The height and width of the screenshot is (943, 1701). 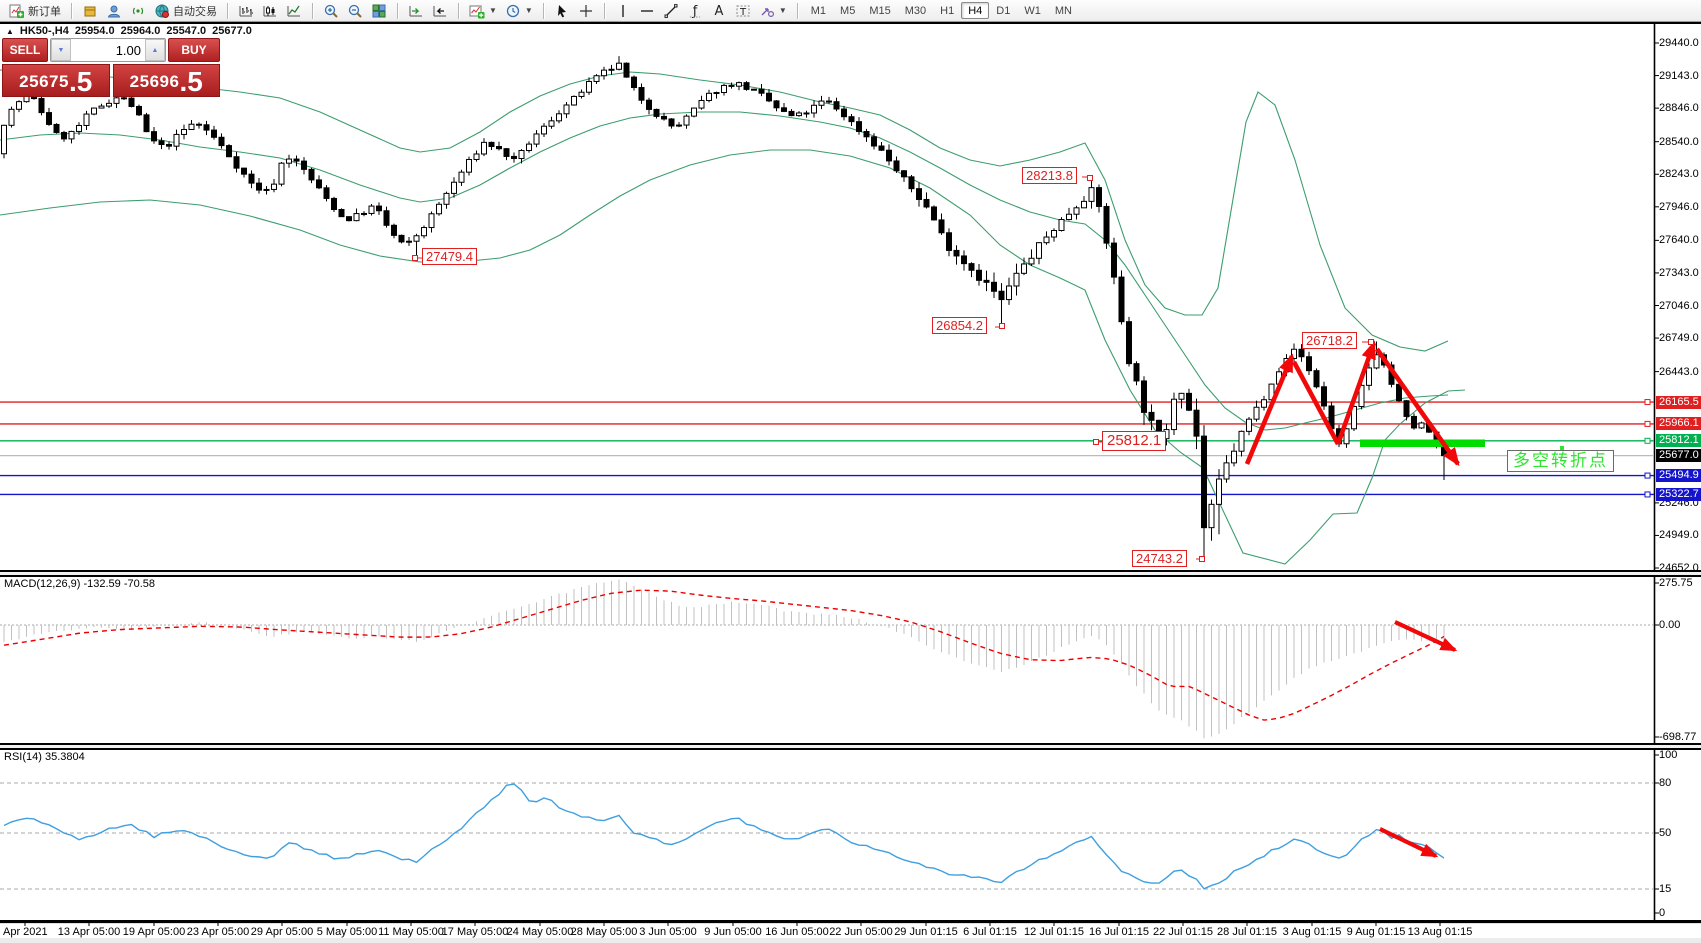 What do you see at coordinates (604, 932) in the screenshot?
I see `time-axis-label: 28 May 05:00` at bounding box center [604, 932].